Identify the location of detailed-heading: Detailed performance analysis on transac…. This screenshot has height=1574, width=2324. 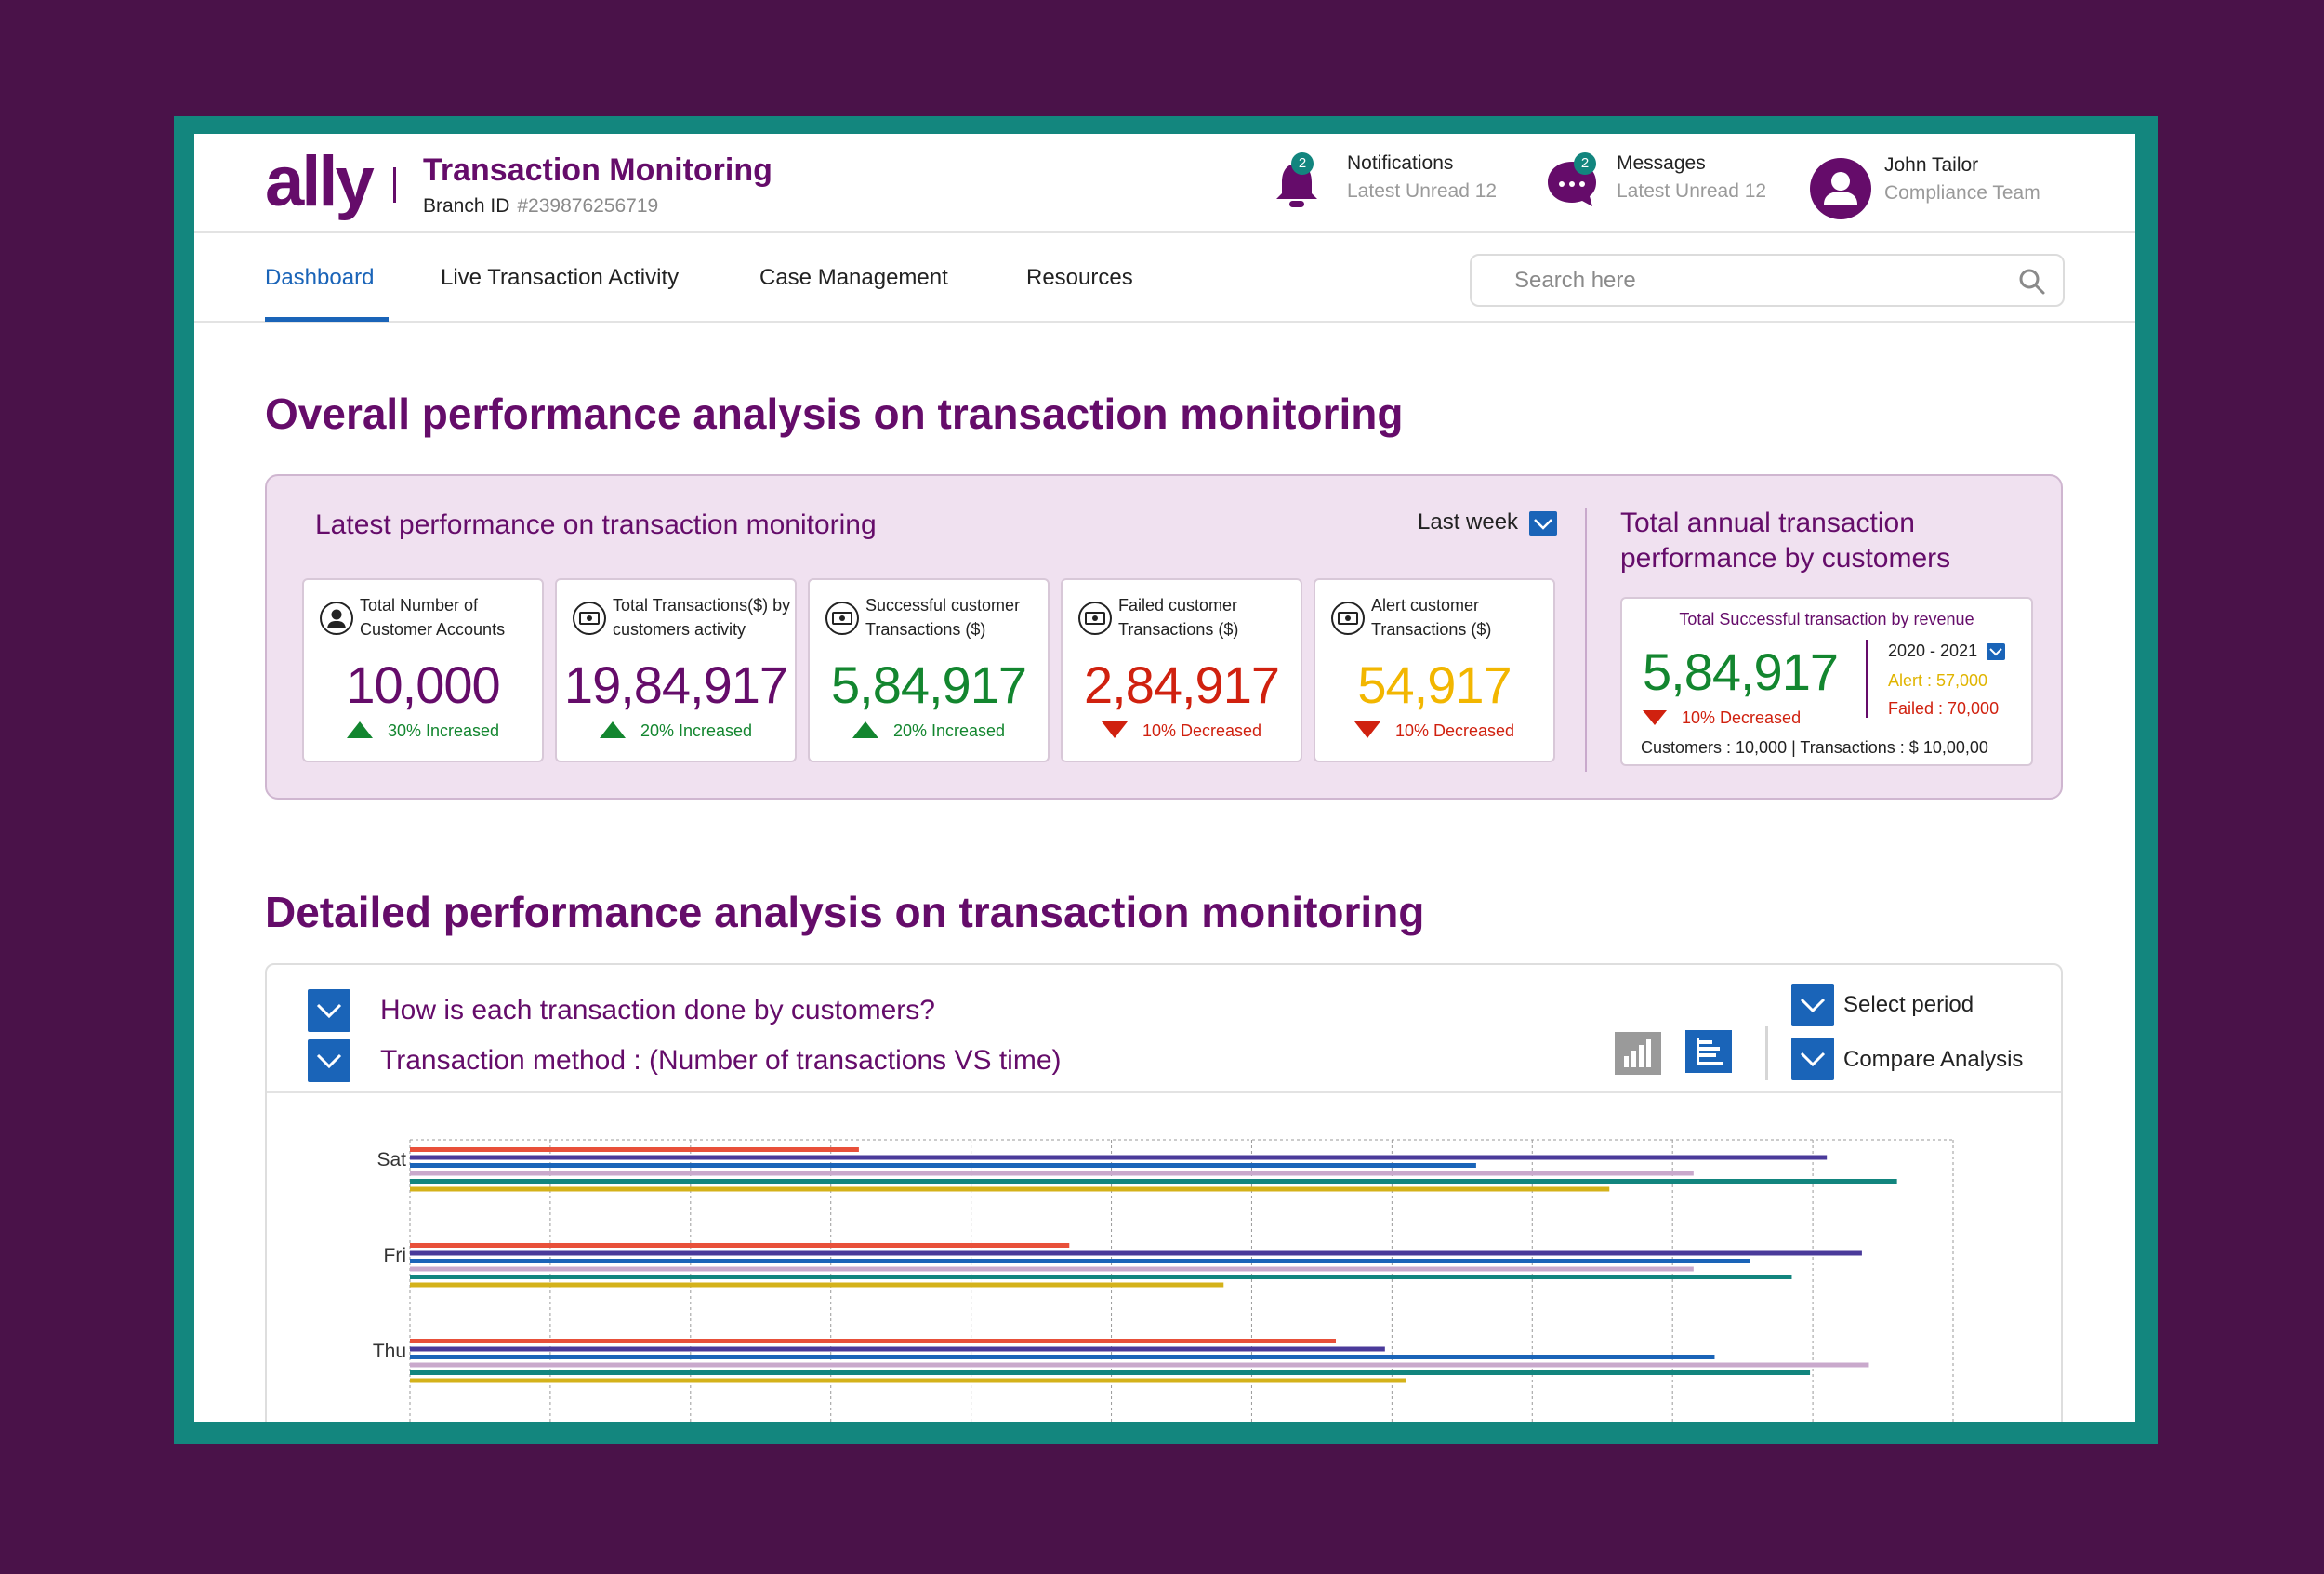
(845, 912).